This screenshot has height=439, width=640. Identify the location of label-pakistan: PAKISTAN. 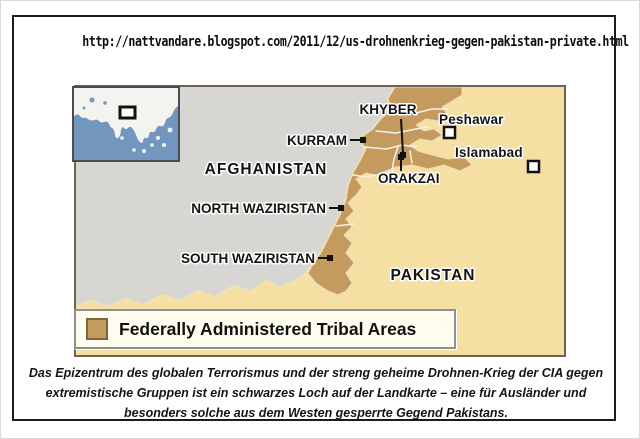
(433, 275).